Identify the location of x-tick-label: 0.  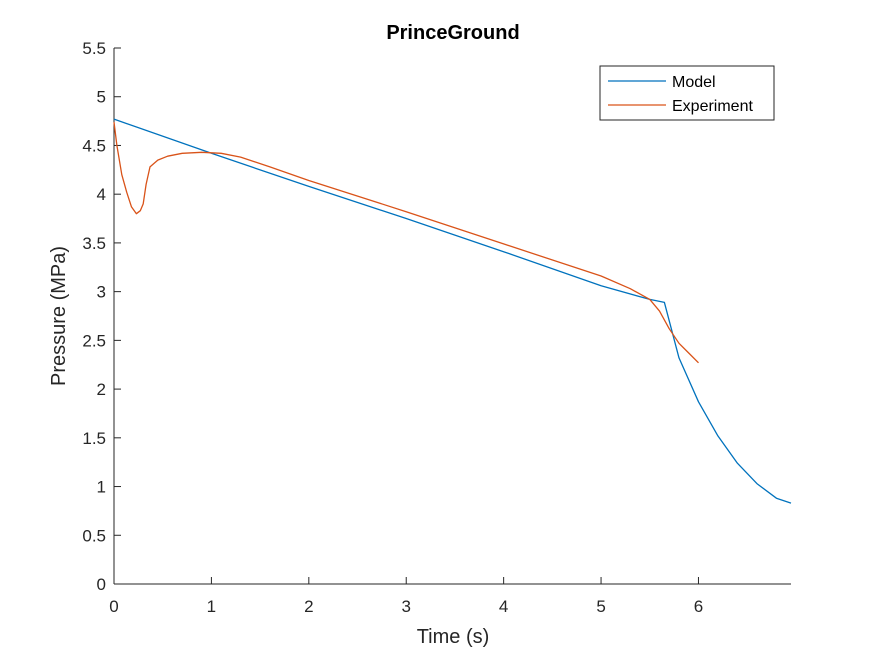
(113, 606).